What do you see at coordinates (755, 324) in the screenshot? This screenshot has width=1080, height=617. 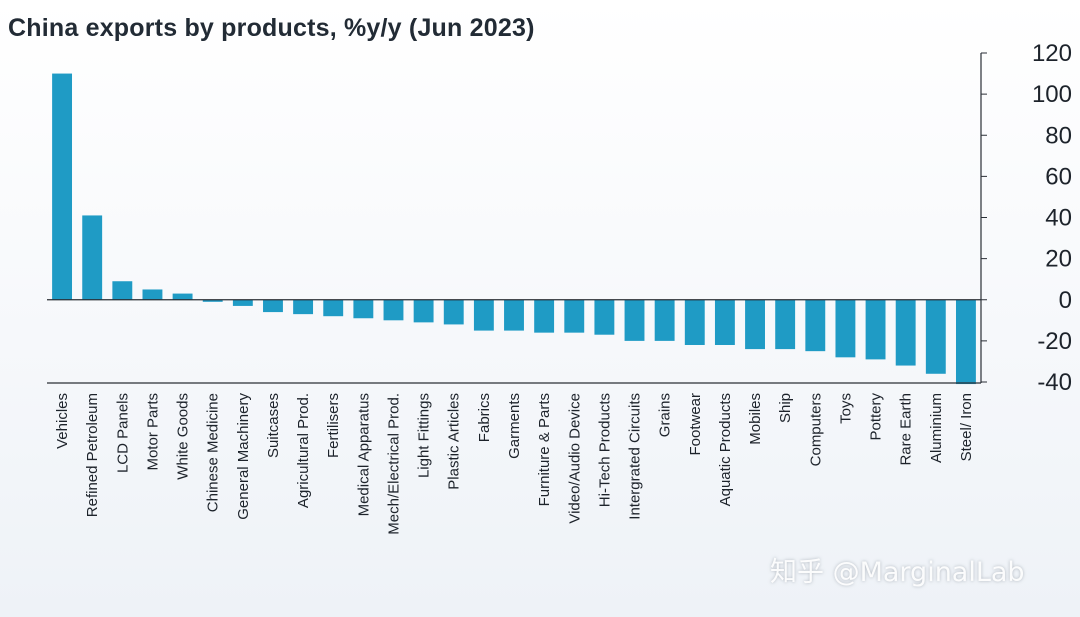 I see `bar-mobiles` at bounding box center [755, 324].